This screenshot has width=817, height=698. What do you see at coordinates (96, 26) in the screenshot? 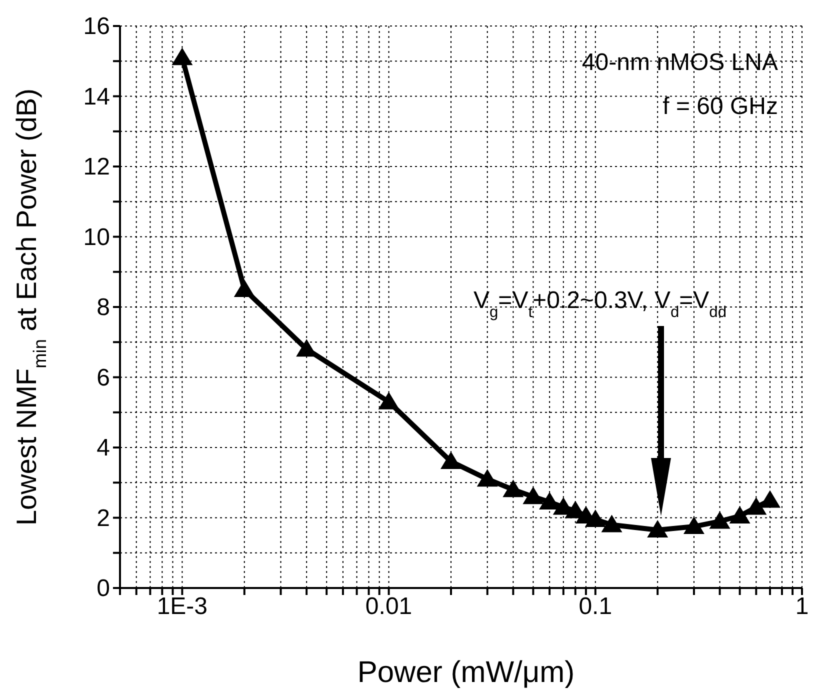
I see `y-tick-label: 16` at bounding box center [96, 26].